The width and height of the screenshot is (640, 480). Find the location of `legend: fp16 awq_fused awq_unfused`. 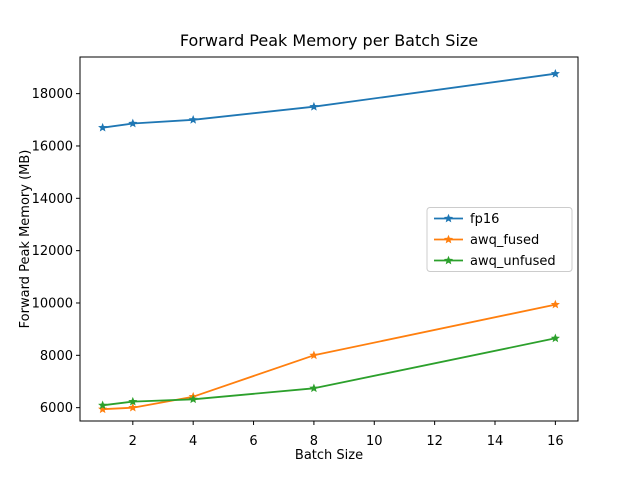

legend: fp16 awq_fused awq_unfused is located at coordinates (499, 239).